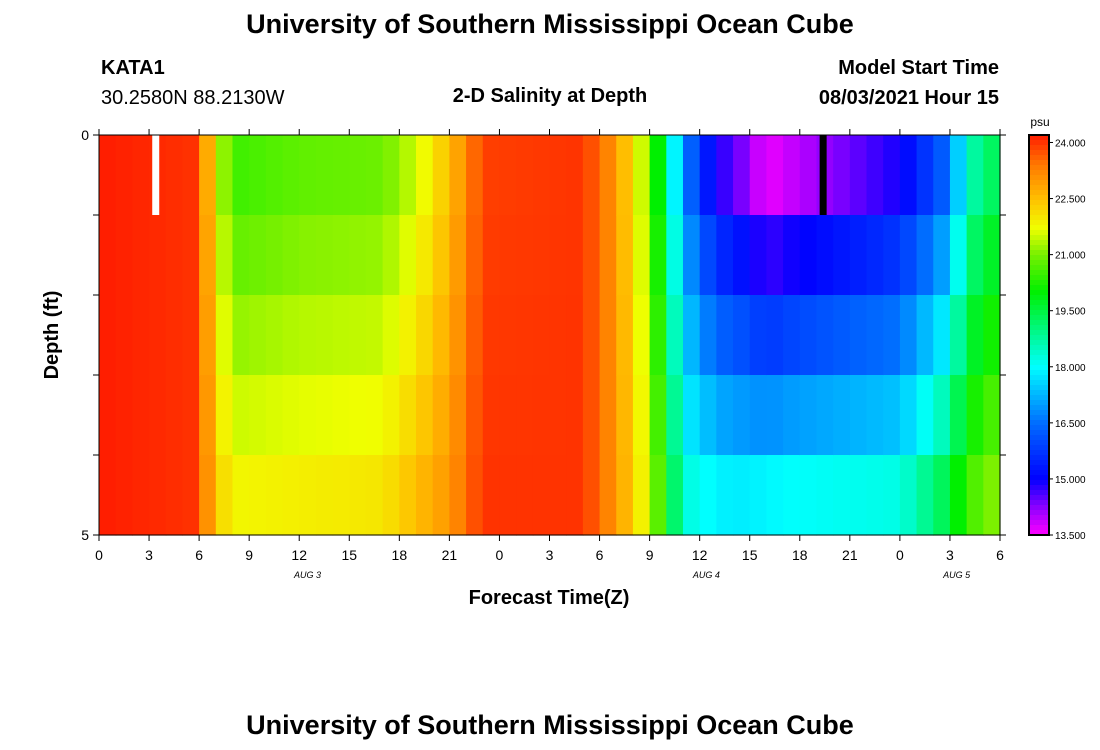  Describe the element at coordinates (1070, 312) in the screenshot. I see `colorbar-tick-label: 19.500` at that location.